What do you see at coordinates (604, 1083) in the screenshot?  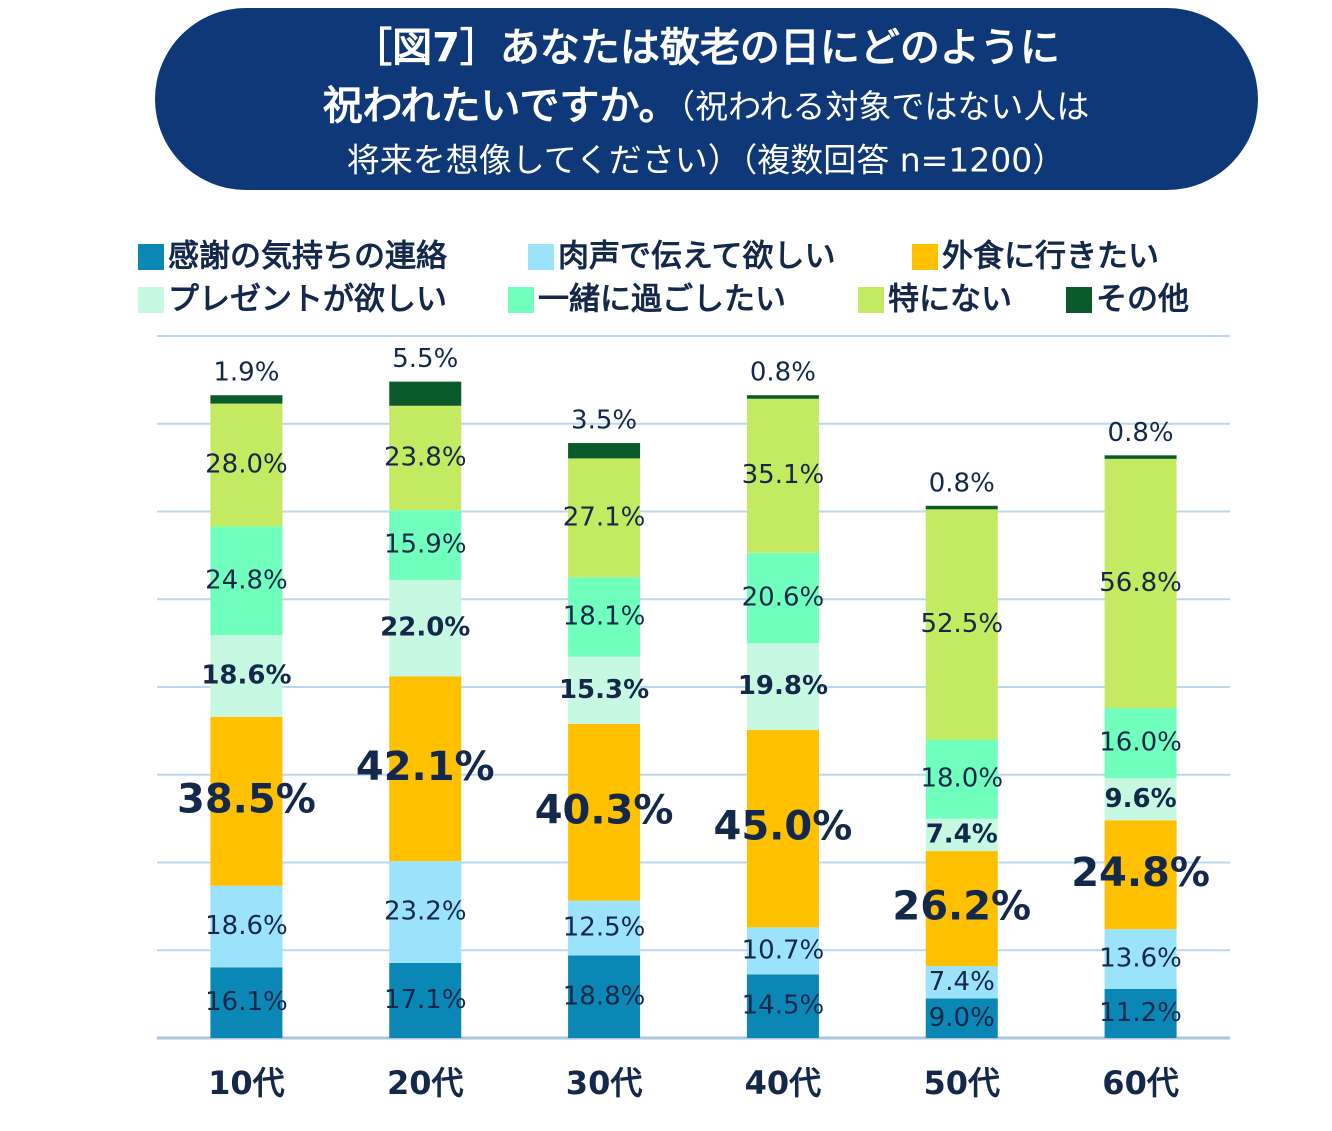 I see `x-tick-label: 30代` at bounding box center [604, 1083].